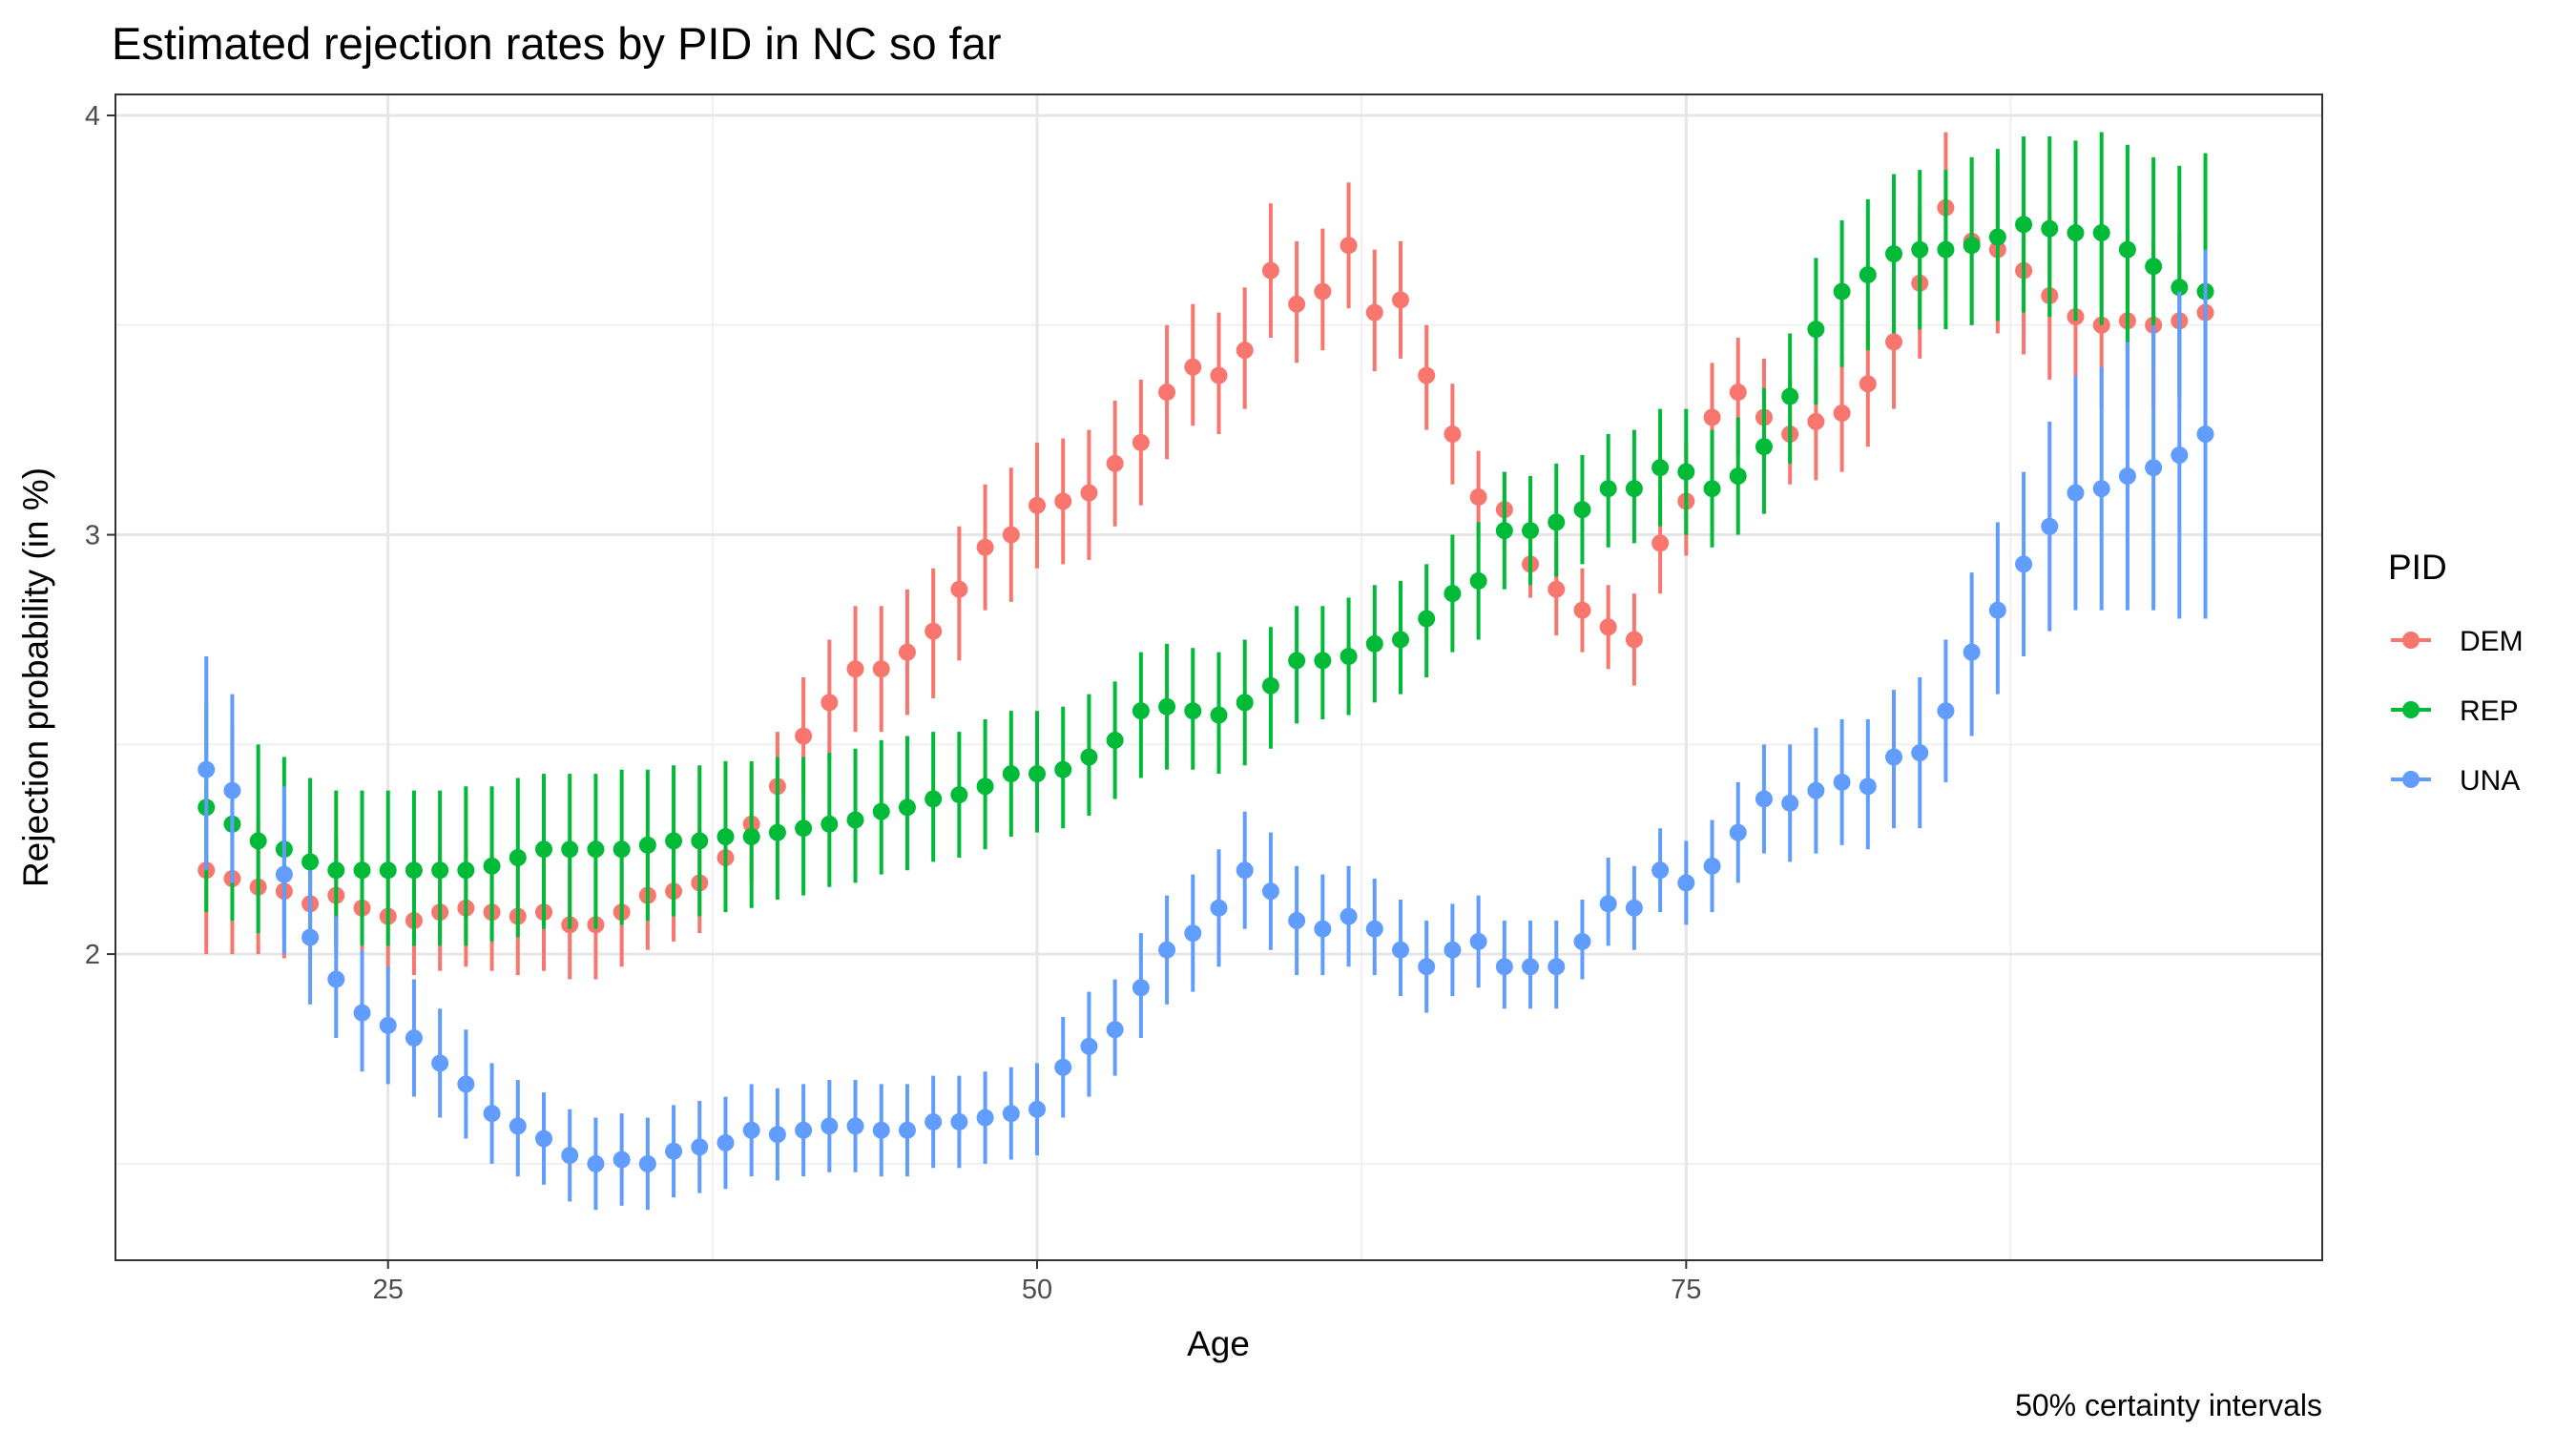 Image resolution: width=2576 pixels, height=1431 pixels. I want to click on legend-label: UNA, so click(2490, 781).